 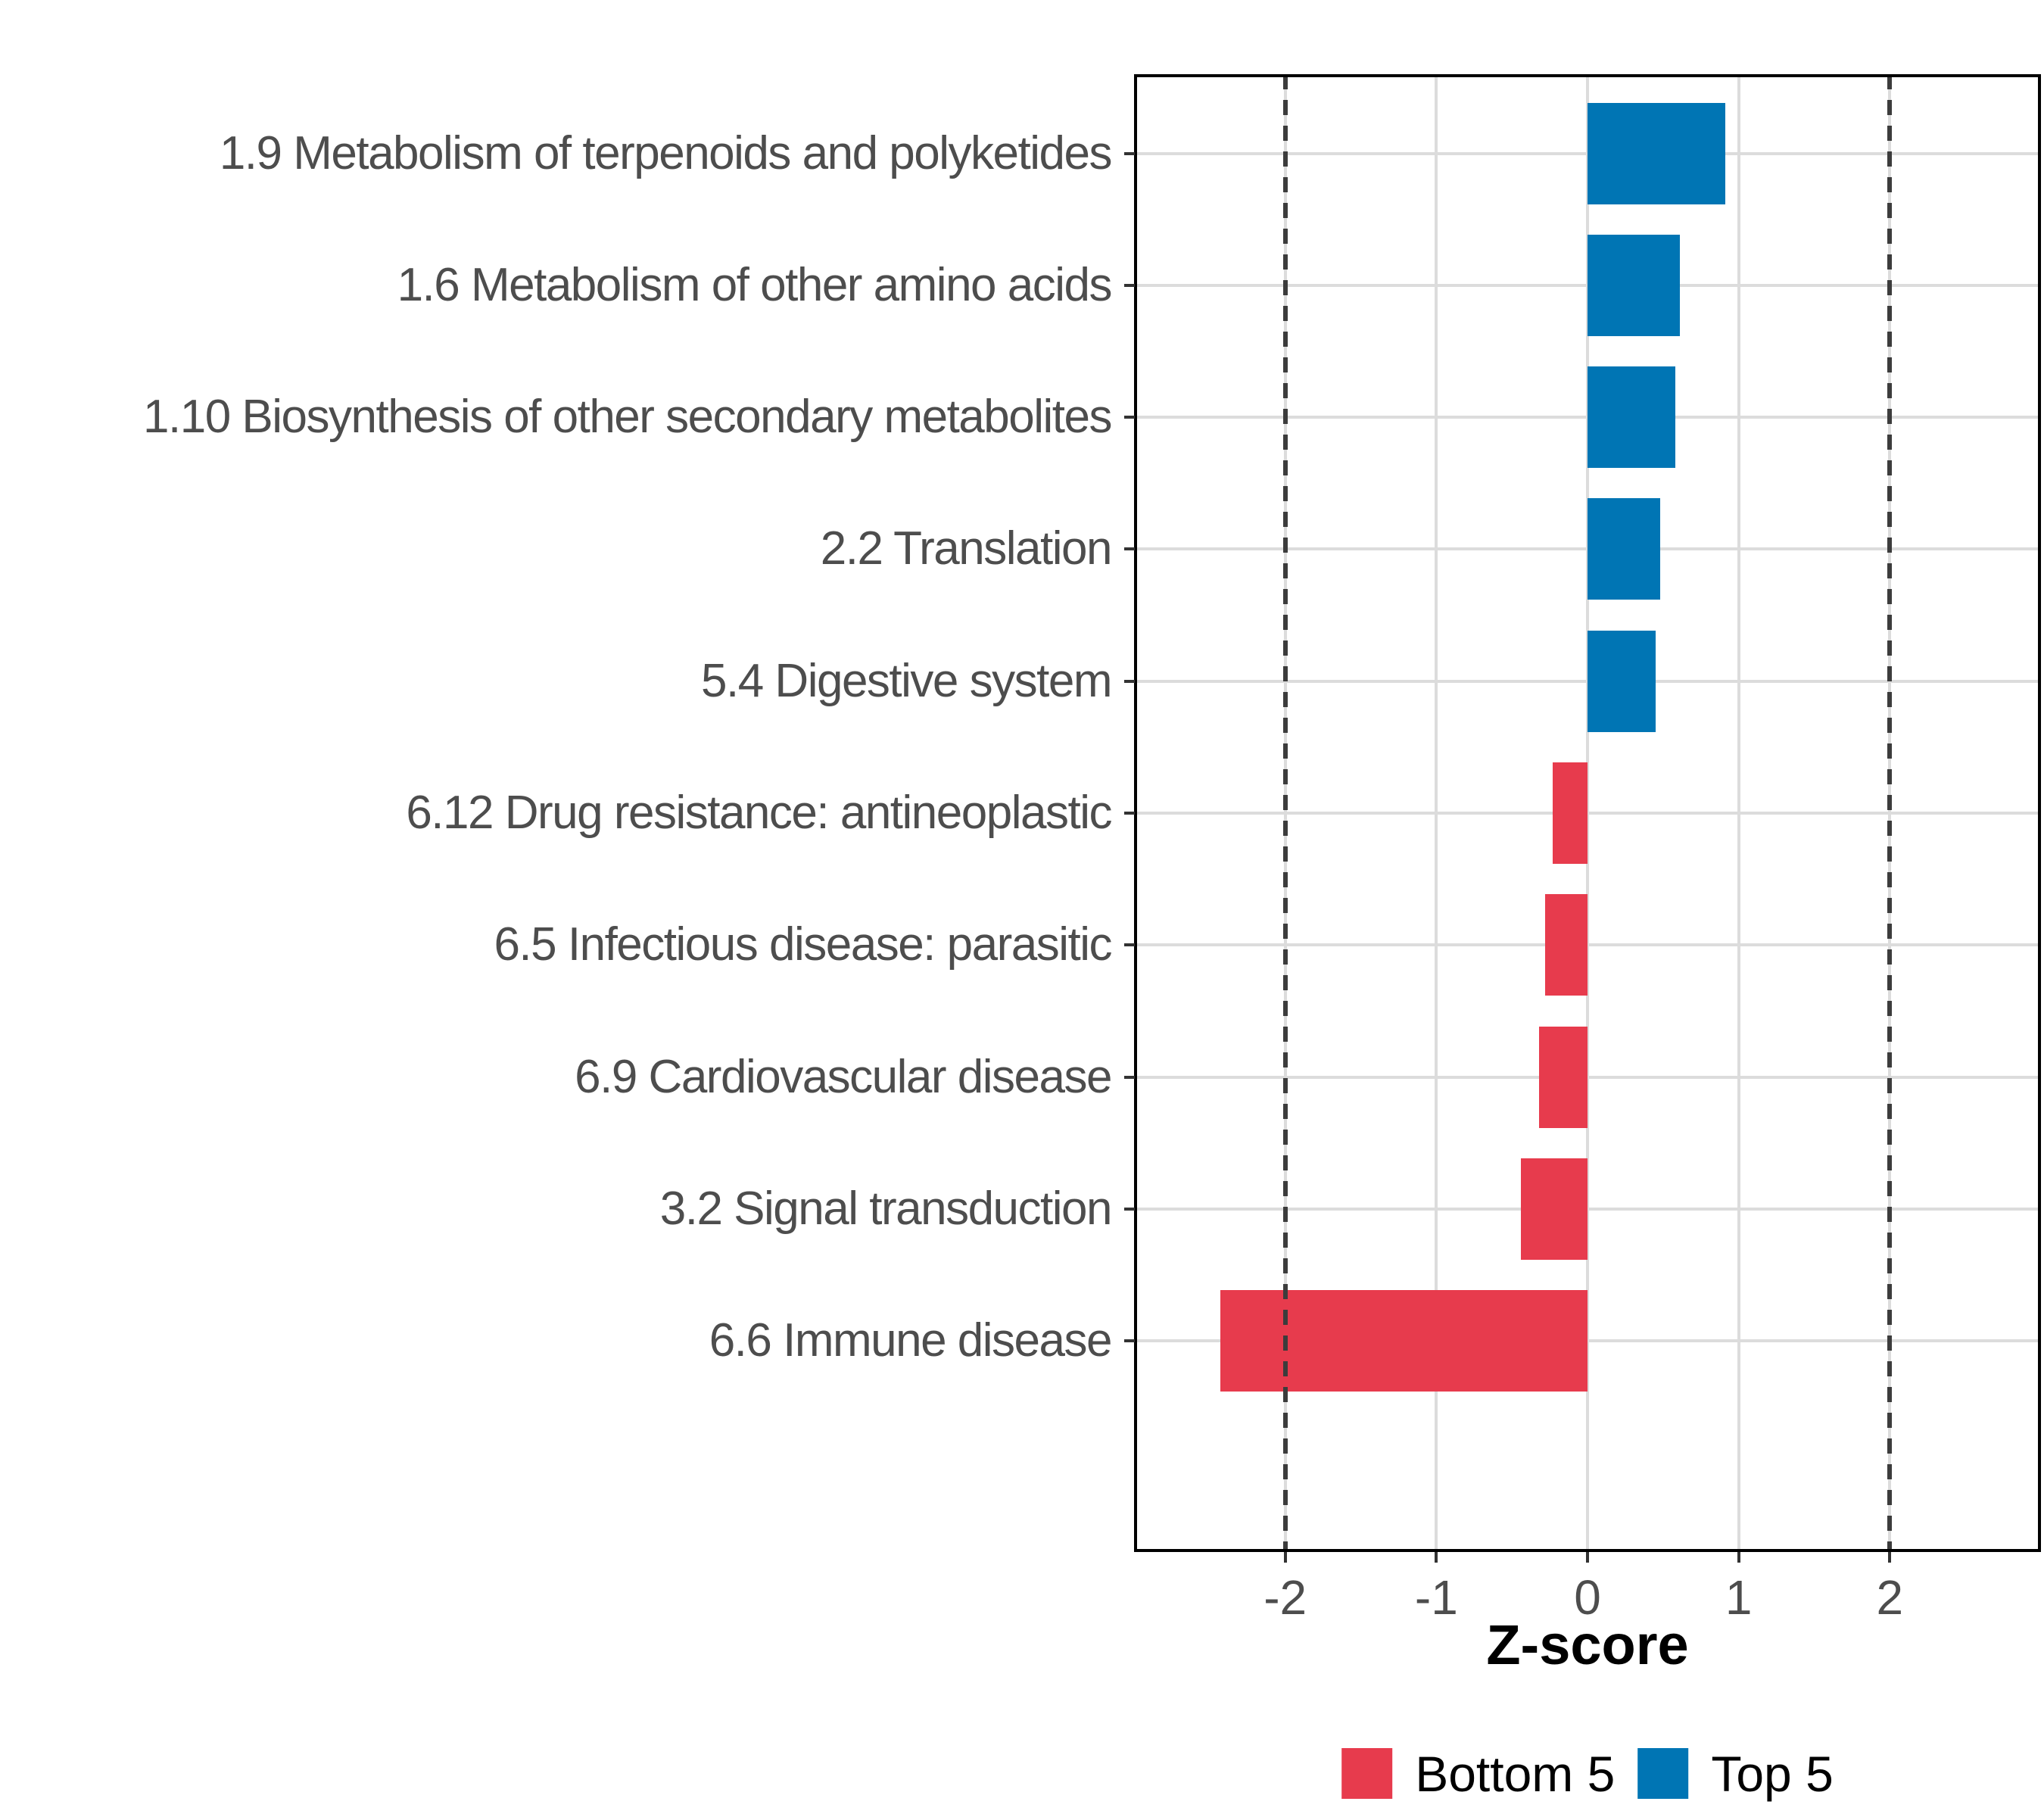 I want to click on legend: Bottom 5 Top 5, so click(x=1588, y=1773).